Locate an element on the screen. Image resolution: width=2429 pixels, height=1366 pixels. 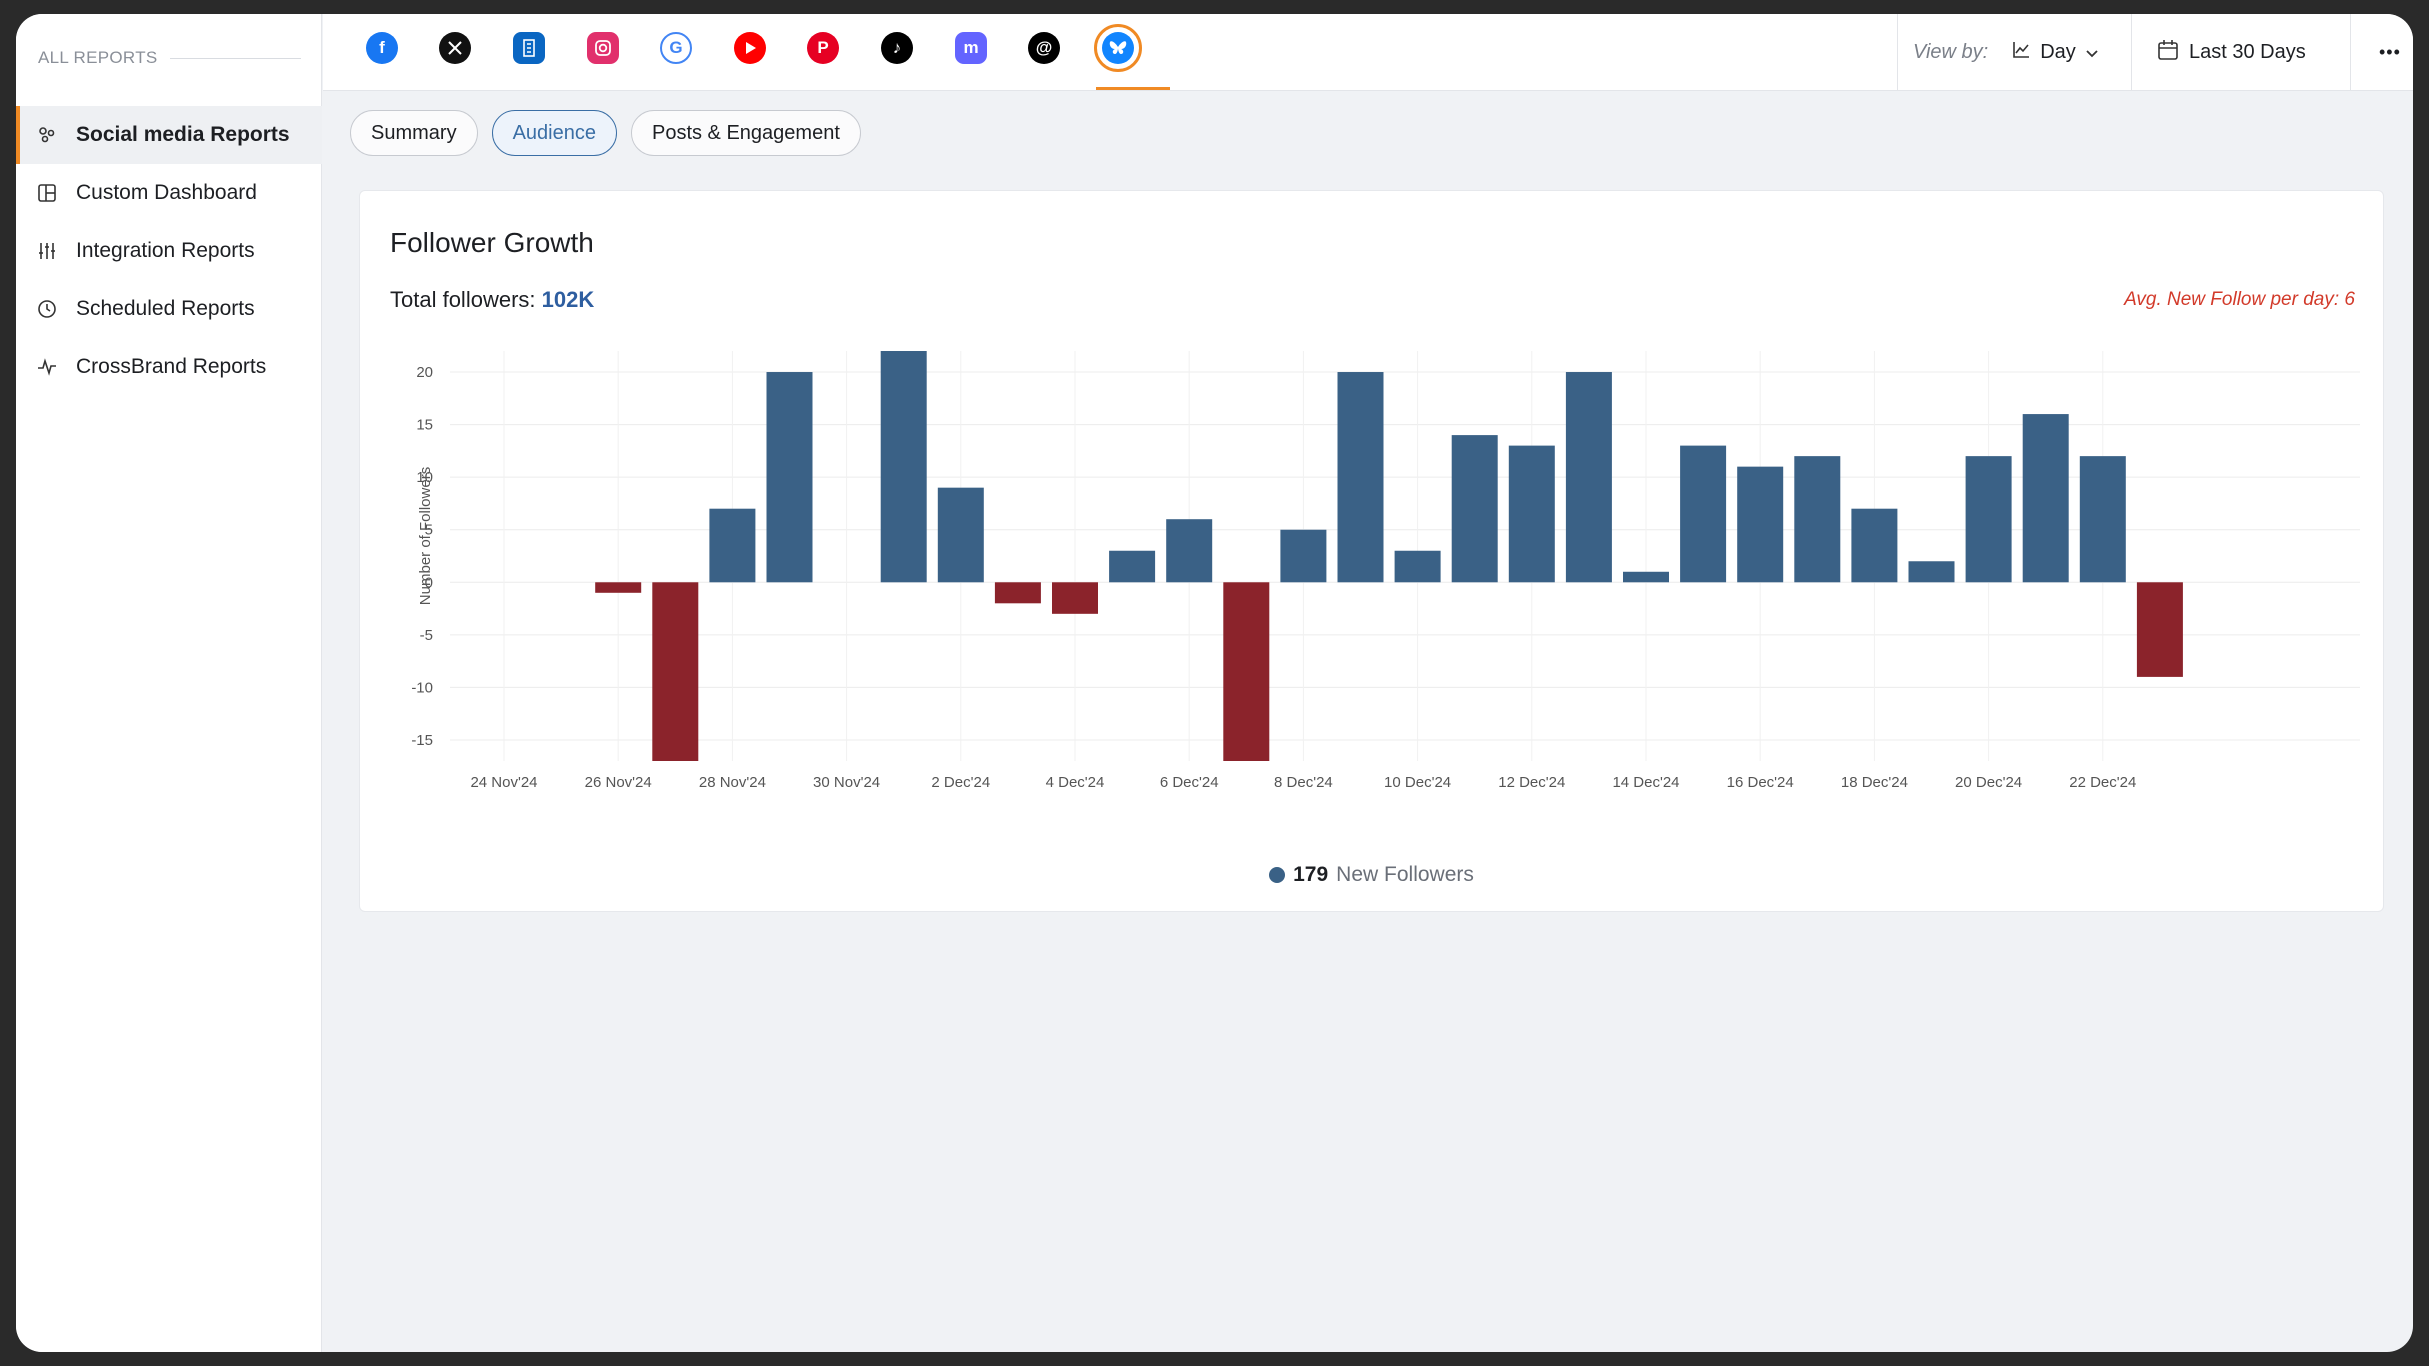
sidebar-header: ALL REPORTS is located at coordinates (169, 58).